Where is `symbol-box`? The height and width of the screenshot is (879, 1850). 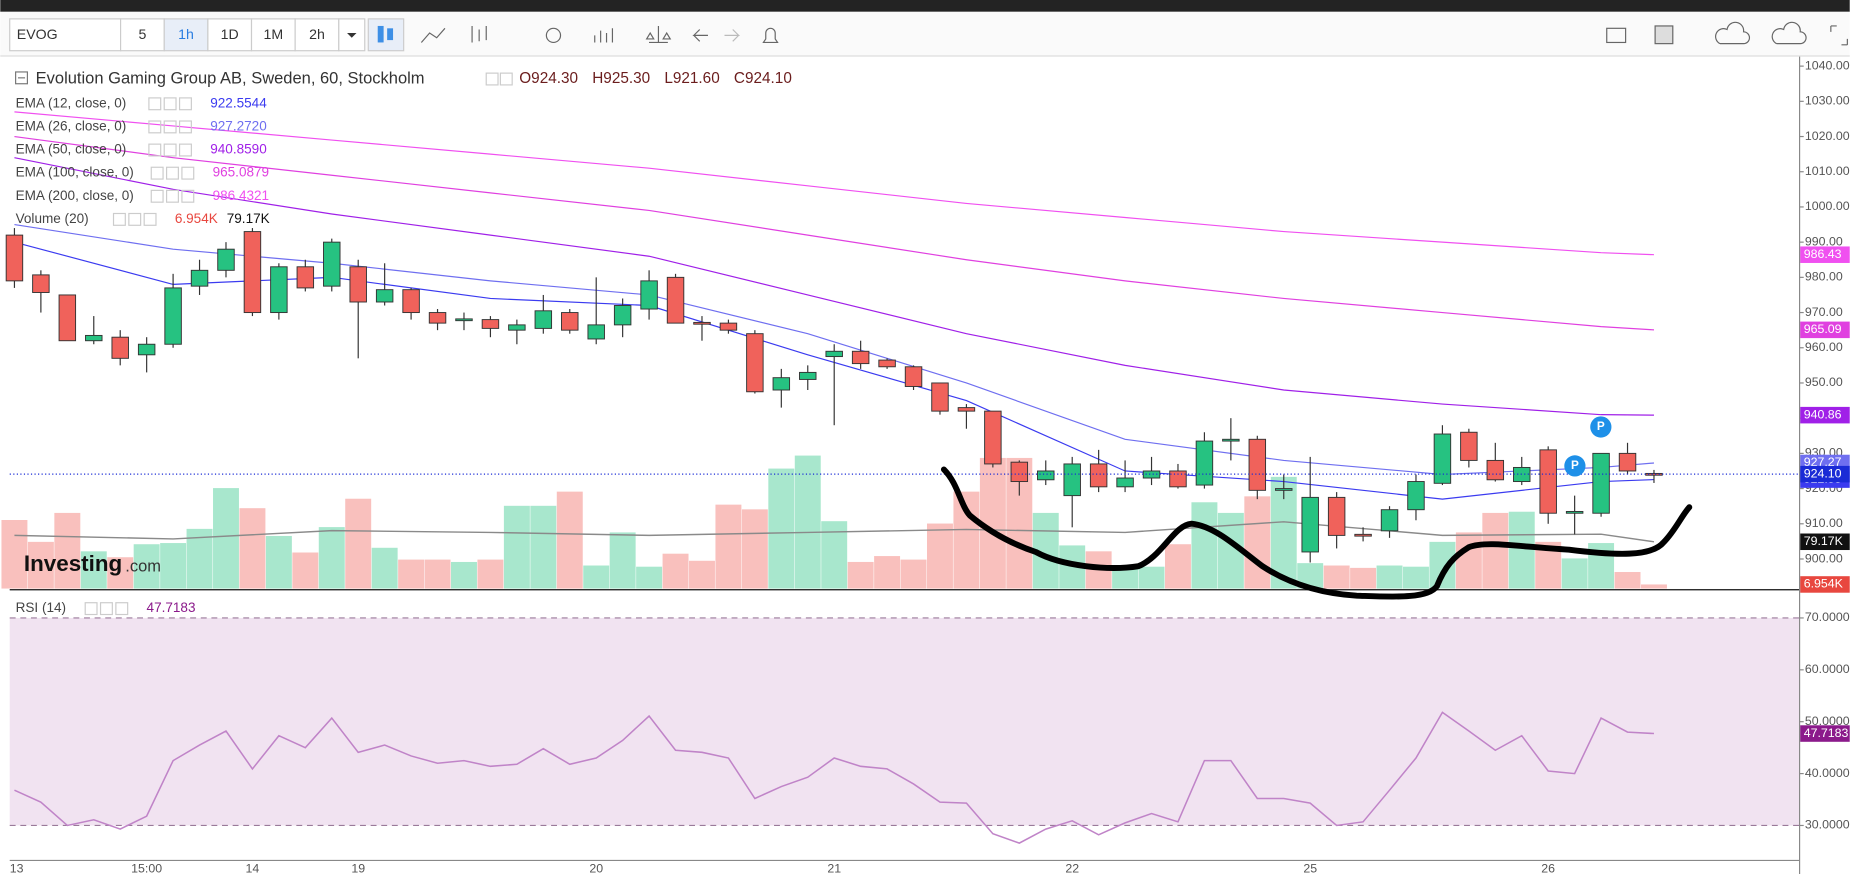
symbol-box is located at coordinates (65, 35).